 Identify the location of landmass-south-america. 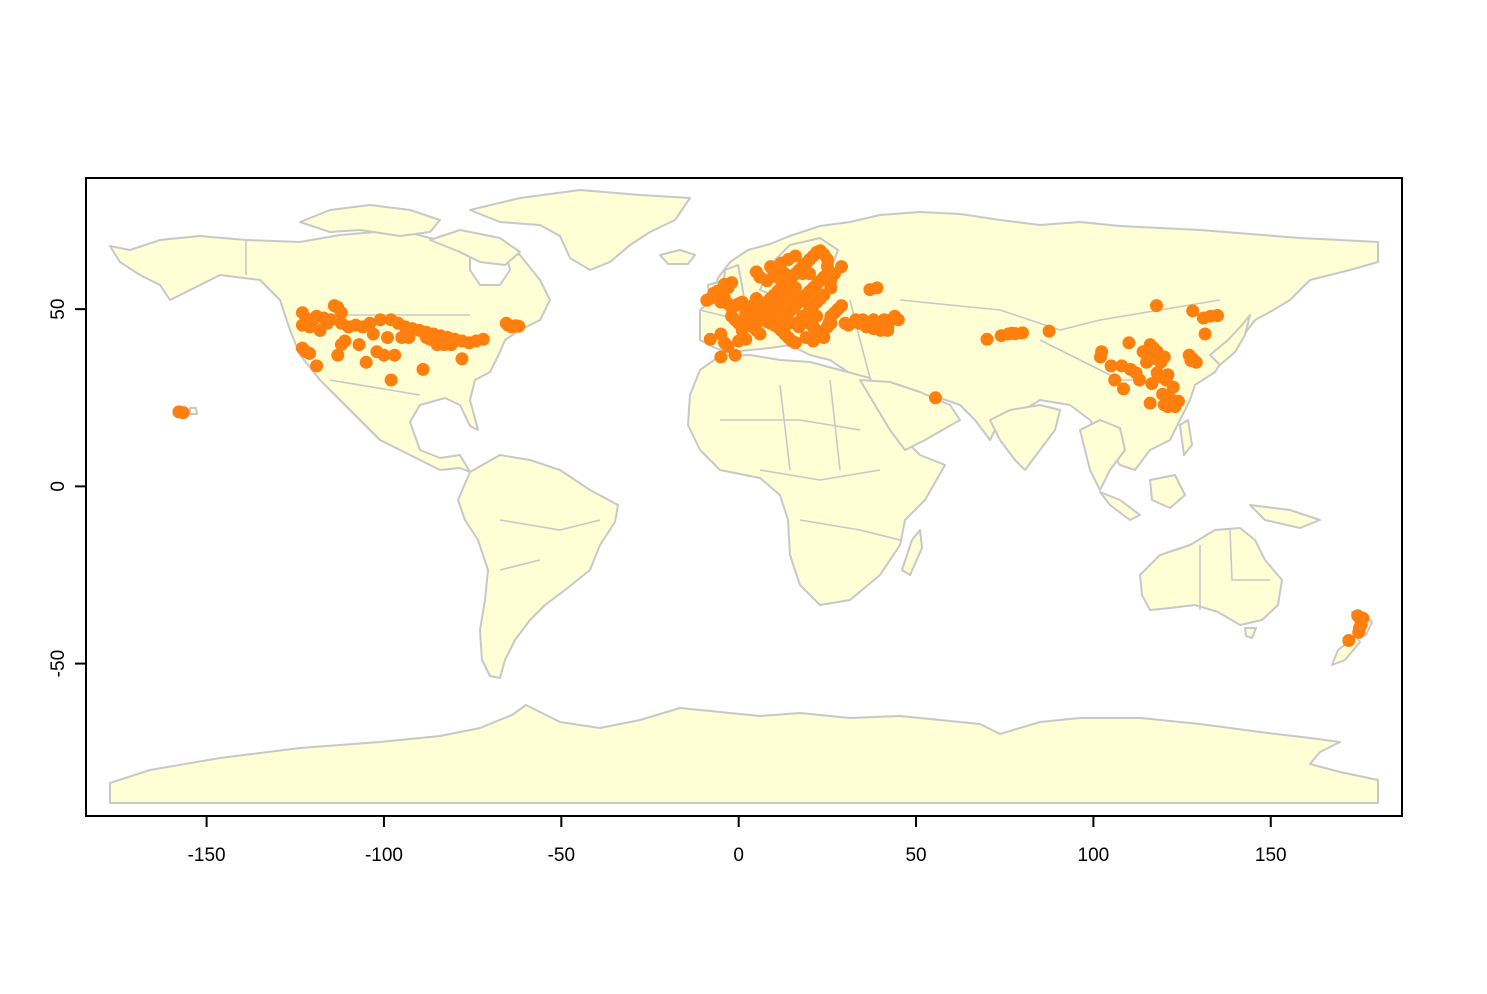
(538, 566).